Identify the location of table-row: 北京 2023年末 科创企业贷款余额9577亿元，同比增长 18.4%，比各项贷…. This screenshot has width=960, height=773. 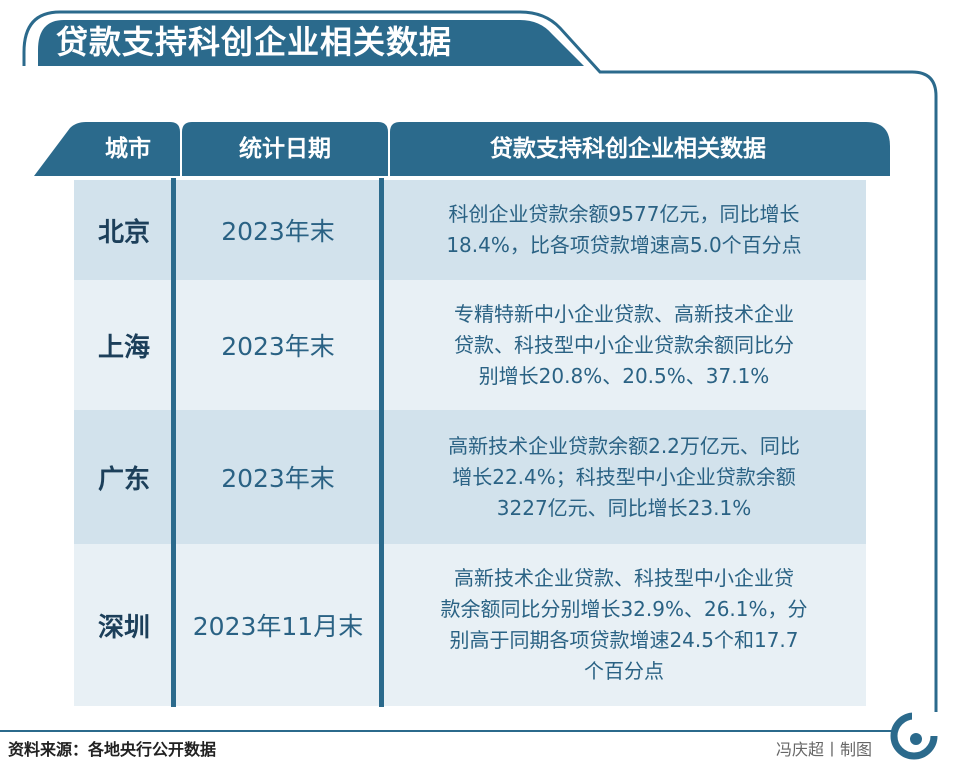
(470, 230).